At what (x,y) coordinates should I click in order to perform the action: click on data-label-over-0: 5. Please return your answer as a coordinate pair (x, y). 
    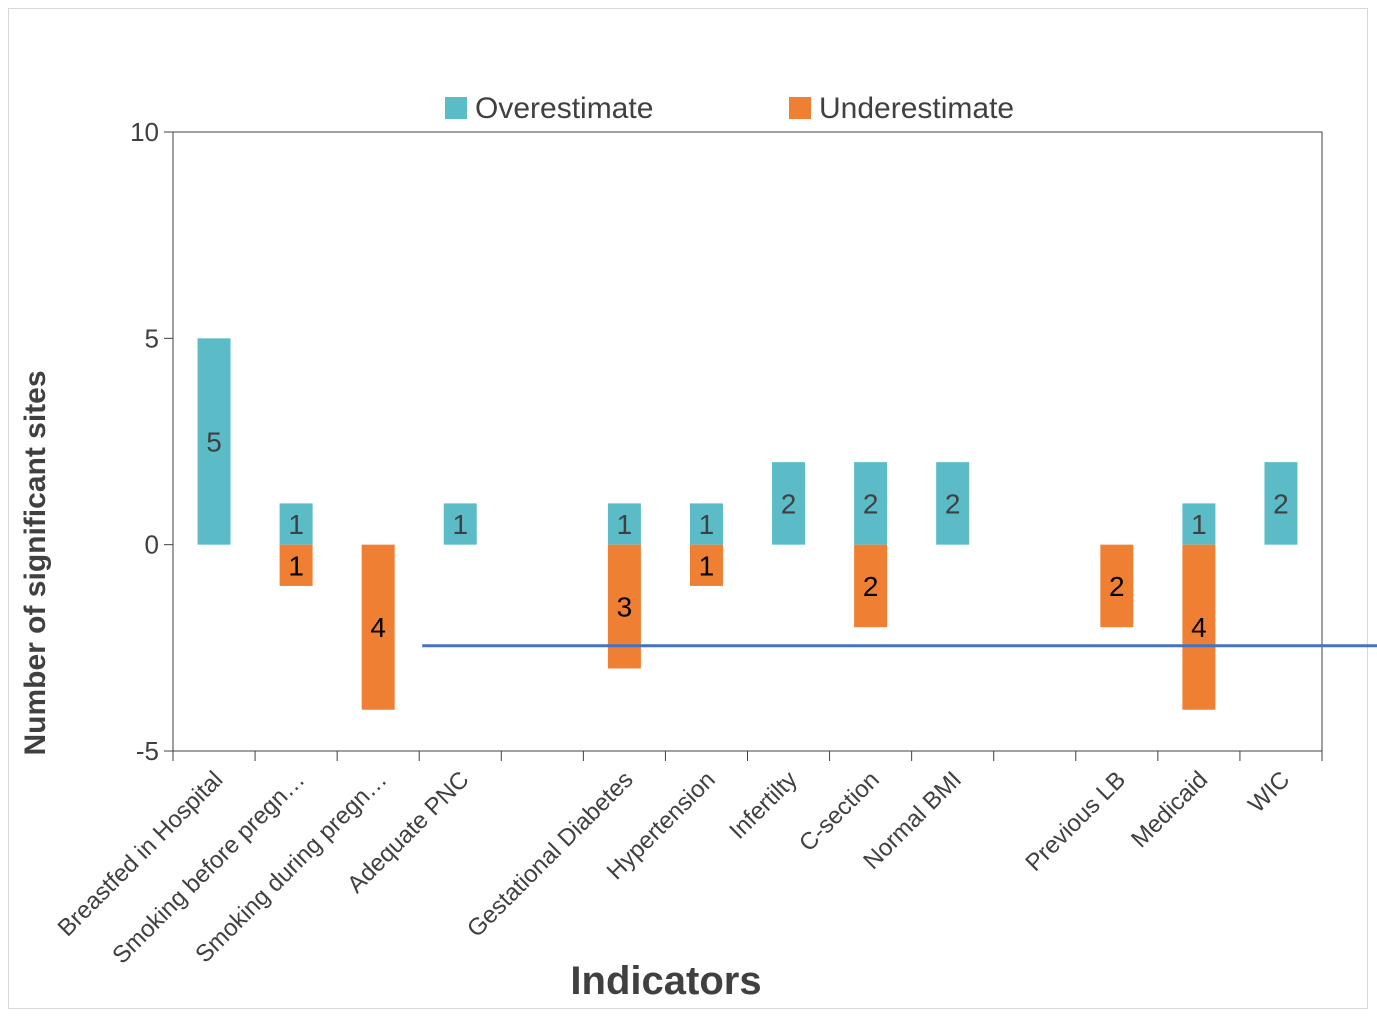
    Looking at the image, I should click on (214, 442).